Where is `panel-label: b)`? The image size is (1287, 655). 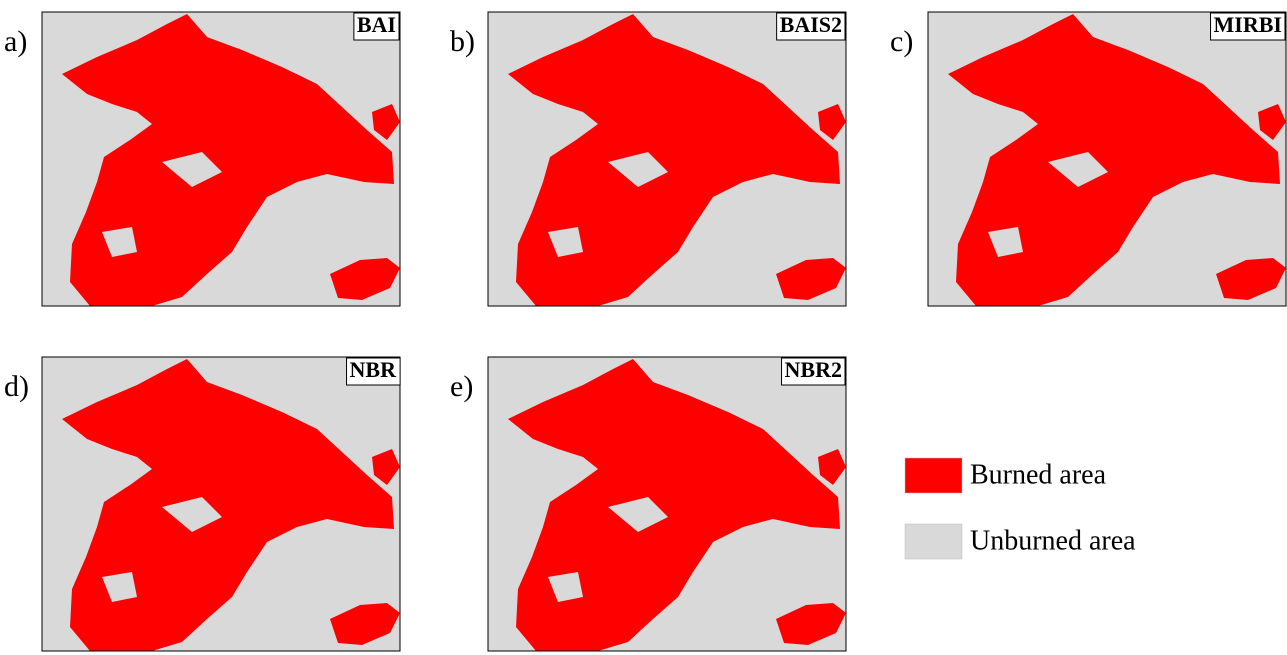
panel-label: b) is located at coordinates (462, 41).